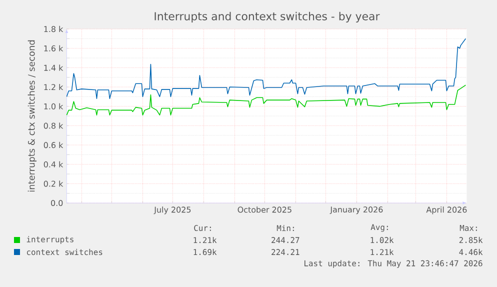 The height and width of the screenshot is (287, 497). I want to click on y-axis-title: interrupts & ctx switches / second, so click(32, 116).